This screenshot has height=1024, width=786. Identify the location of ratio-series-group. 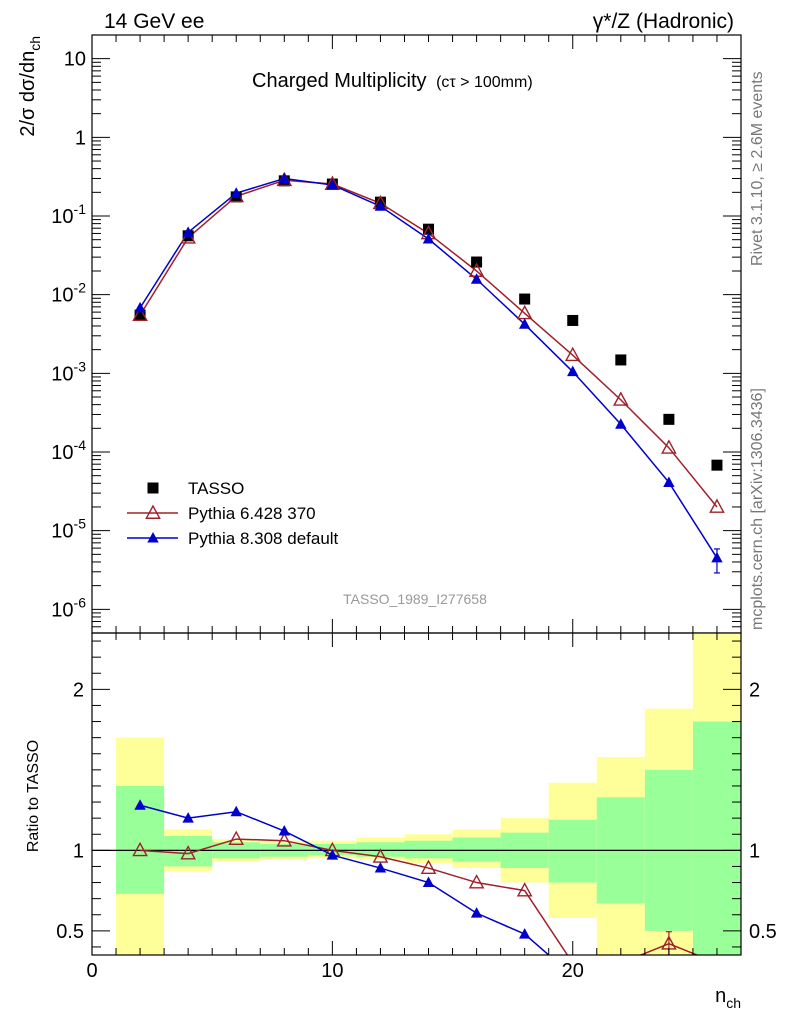
(415, 877).